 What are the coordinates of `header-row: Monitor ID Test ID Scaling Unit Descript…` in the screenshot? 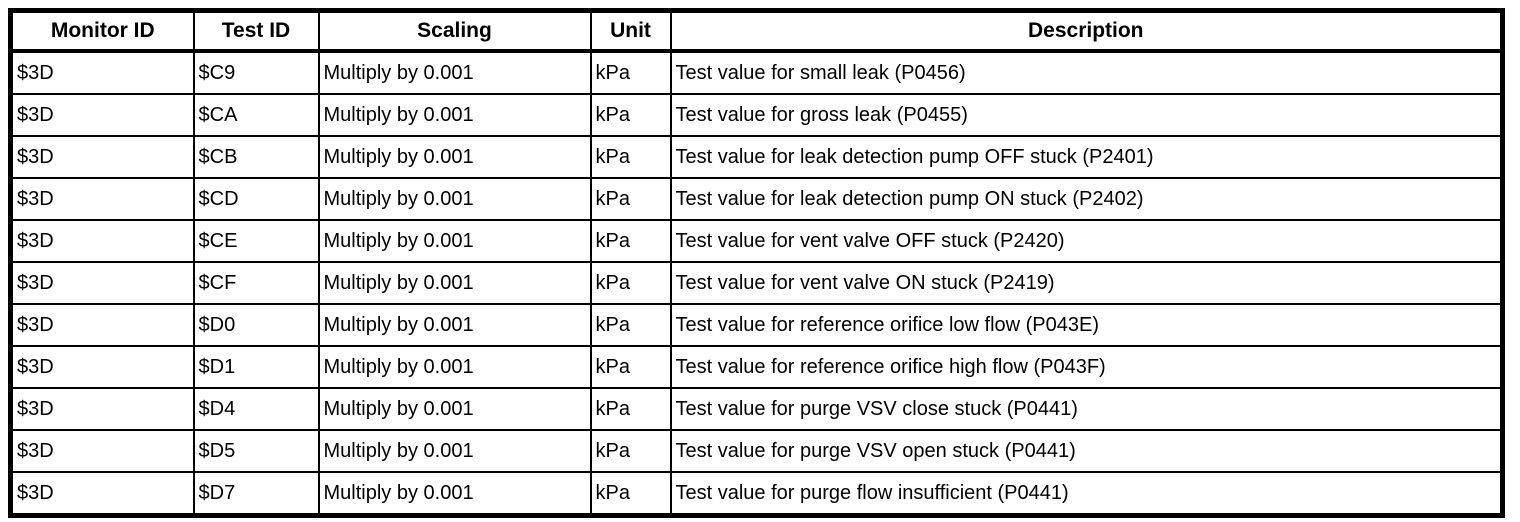 It's located at (756, 31).